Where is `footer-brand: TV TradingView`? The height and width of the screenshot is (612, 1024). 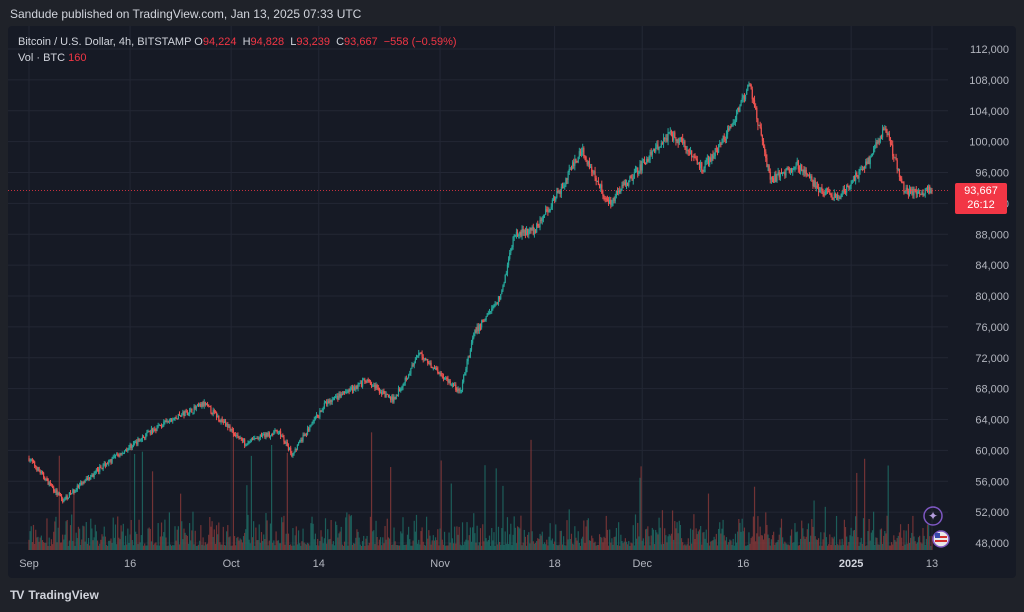 footer-brand: TV TradingView is located at coordinates (54, 595).